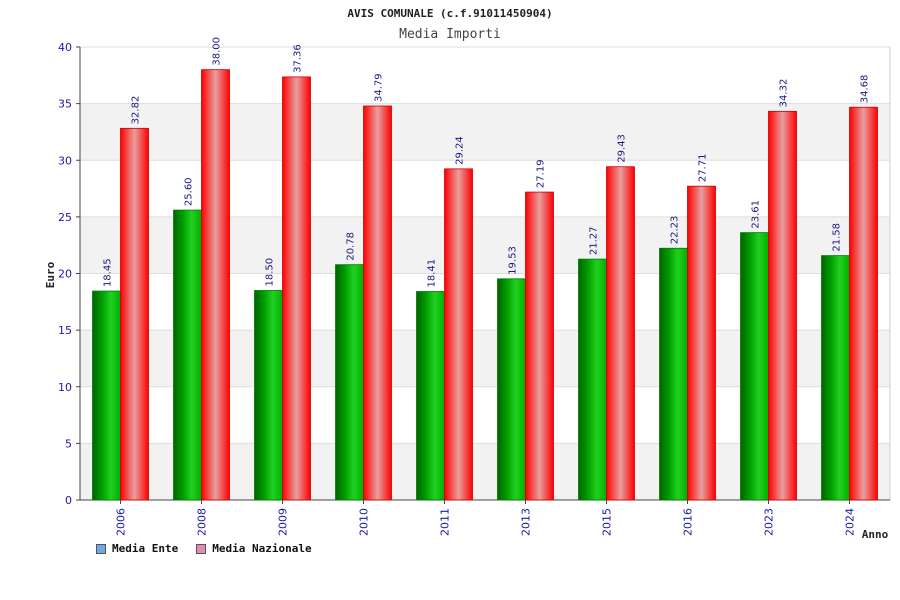 This screenshot has height=600, width=900. Describe the element at coordinates (703, 168) in the screenshot. I see `data-label: 27.71` at that location.